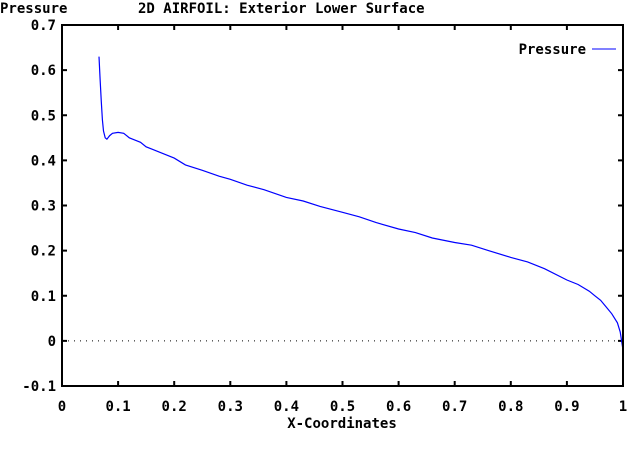 The width and height of the screenshot is (640, 450). Describe the element at coordinates (43, 252) in the screenshot. I see `y-tick-label: 0.2` at that location.